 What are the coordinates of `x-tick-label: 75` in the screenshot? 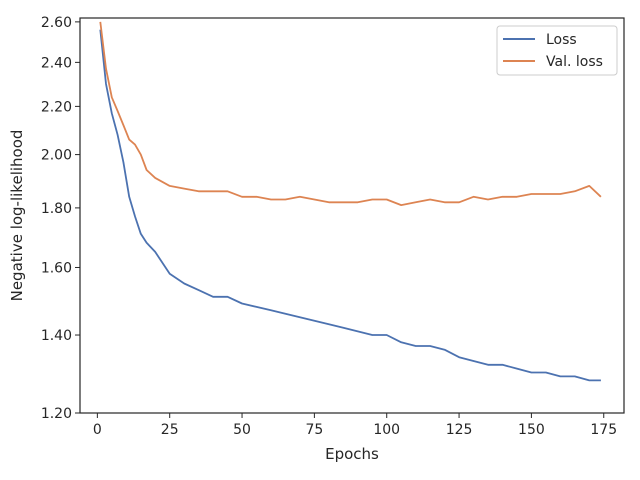 It's located at (314, 430).